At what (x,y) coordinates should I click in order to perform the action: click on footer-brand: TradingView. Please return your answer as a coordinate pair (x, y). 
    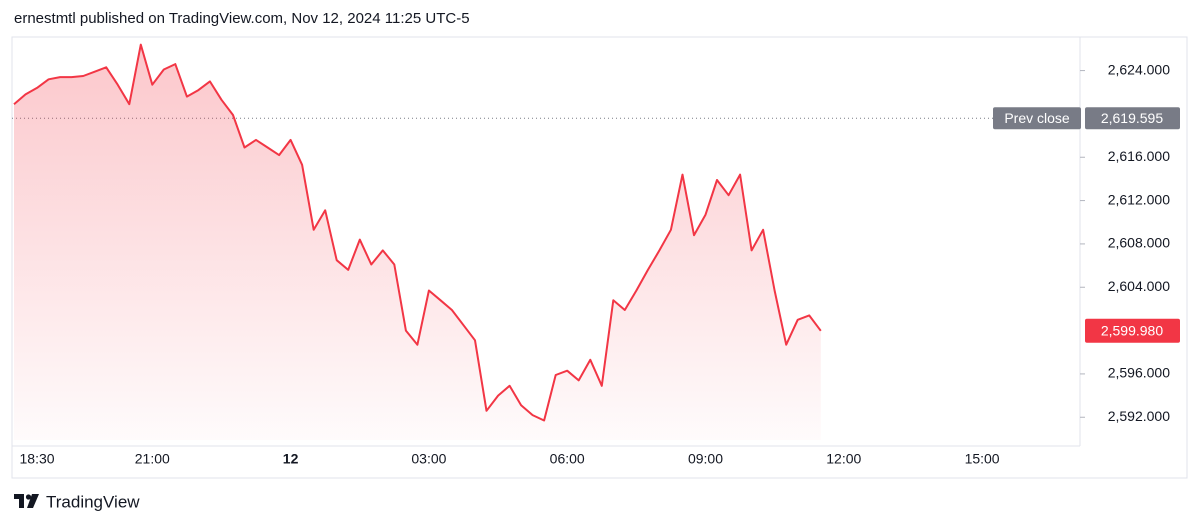
    Looking at the image, I should click on (93, 501).